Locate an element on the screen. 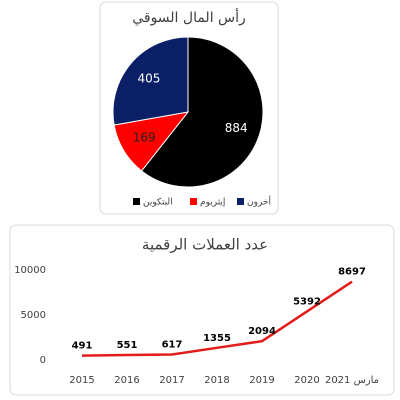 The width and height of the screenshot is (400, 400). data-label: 405 is located at coordinates (148, 79).